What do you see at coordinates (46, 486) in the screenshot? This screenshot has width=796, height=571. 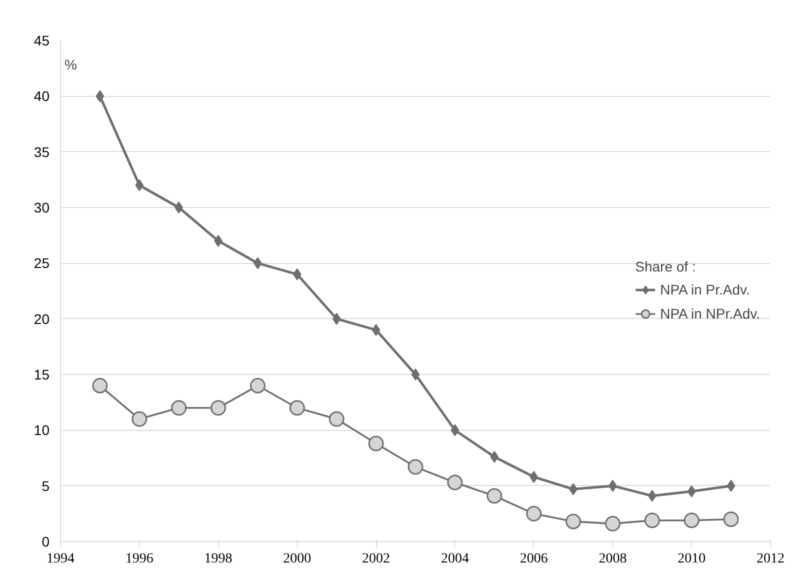 I see `y-tick-label: 5` at bounding box center [46, 486].